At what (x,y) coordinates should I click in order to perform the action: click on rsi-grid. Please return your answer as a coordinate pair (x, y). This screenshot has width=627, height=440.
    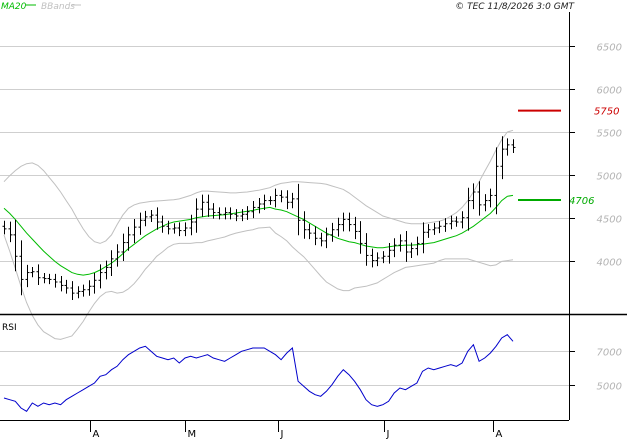
    Looking at the image, I should click on (284, 368).